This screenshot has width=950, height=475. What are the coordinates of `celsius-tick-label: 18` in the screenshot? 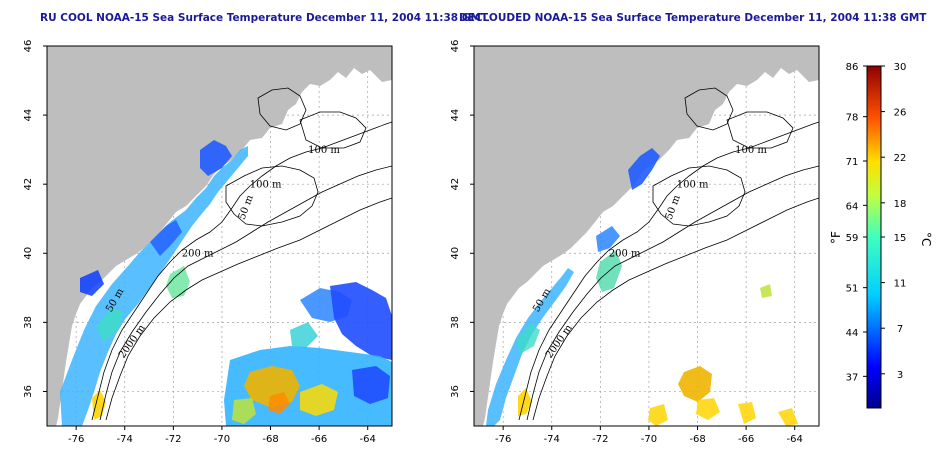 It's located at (900, 204).